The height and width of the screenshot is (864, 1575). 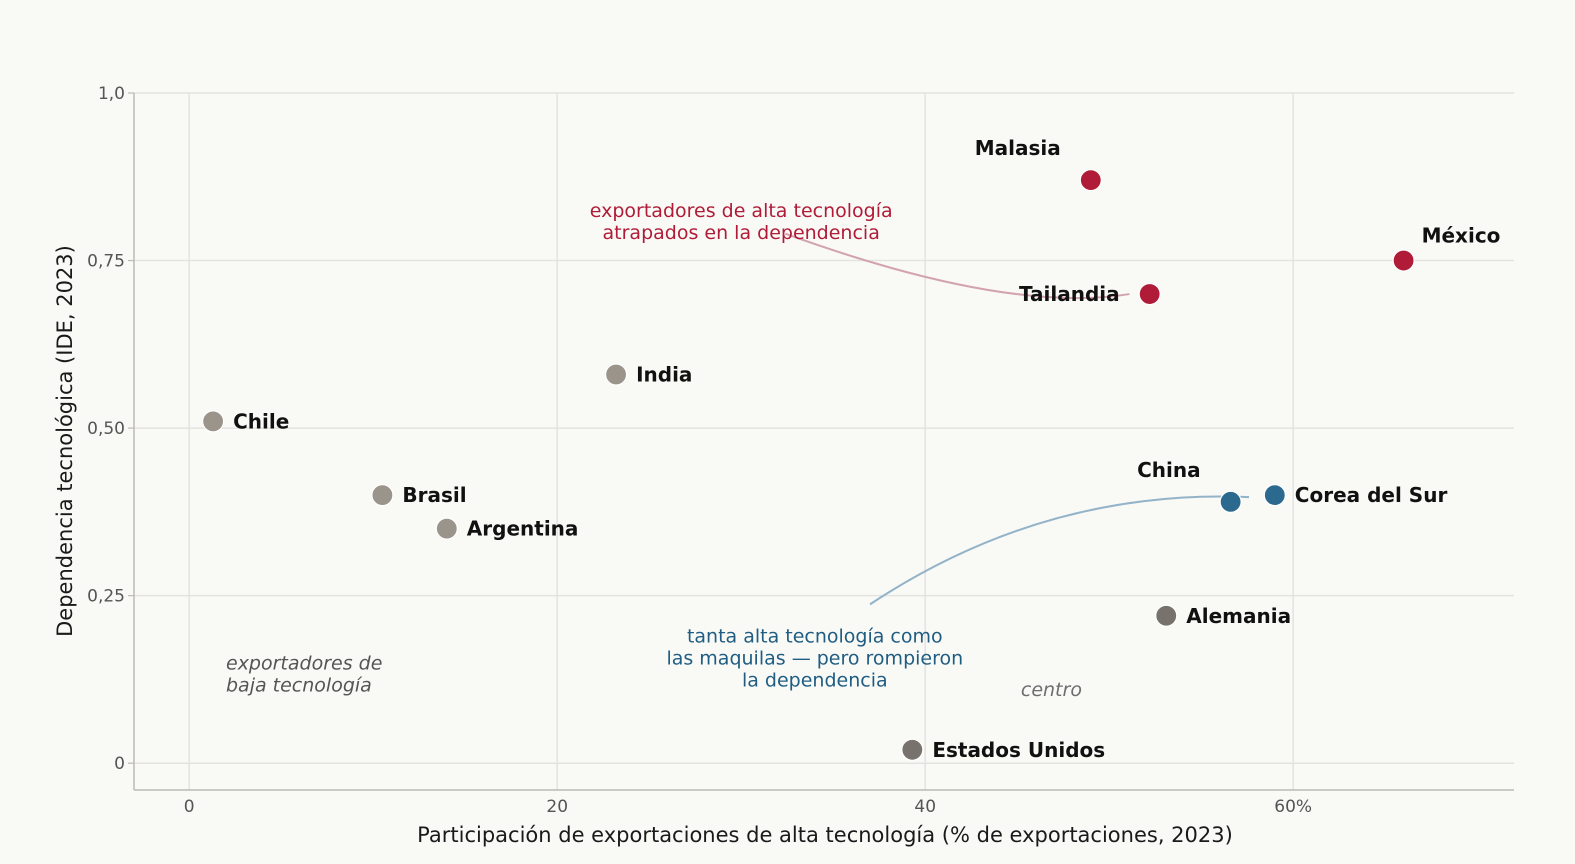 I want to click on y-tick-label: 0,50, so click(x=106, y=429).